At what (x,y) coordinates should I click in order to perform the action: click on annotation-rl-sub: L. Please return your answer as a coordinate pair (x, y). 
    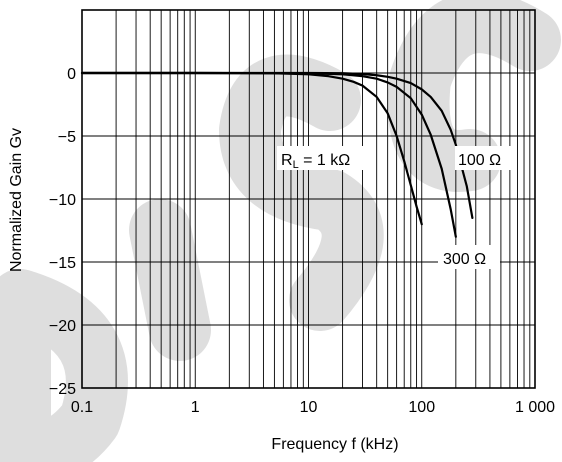
    Looking at the image, I should click on (296, 165).